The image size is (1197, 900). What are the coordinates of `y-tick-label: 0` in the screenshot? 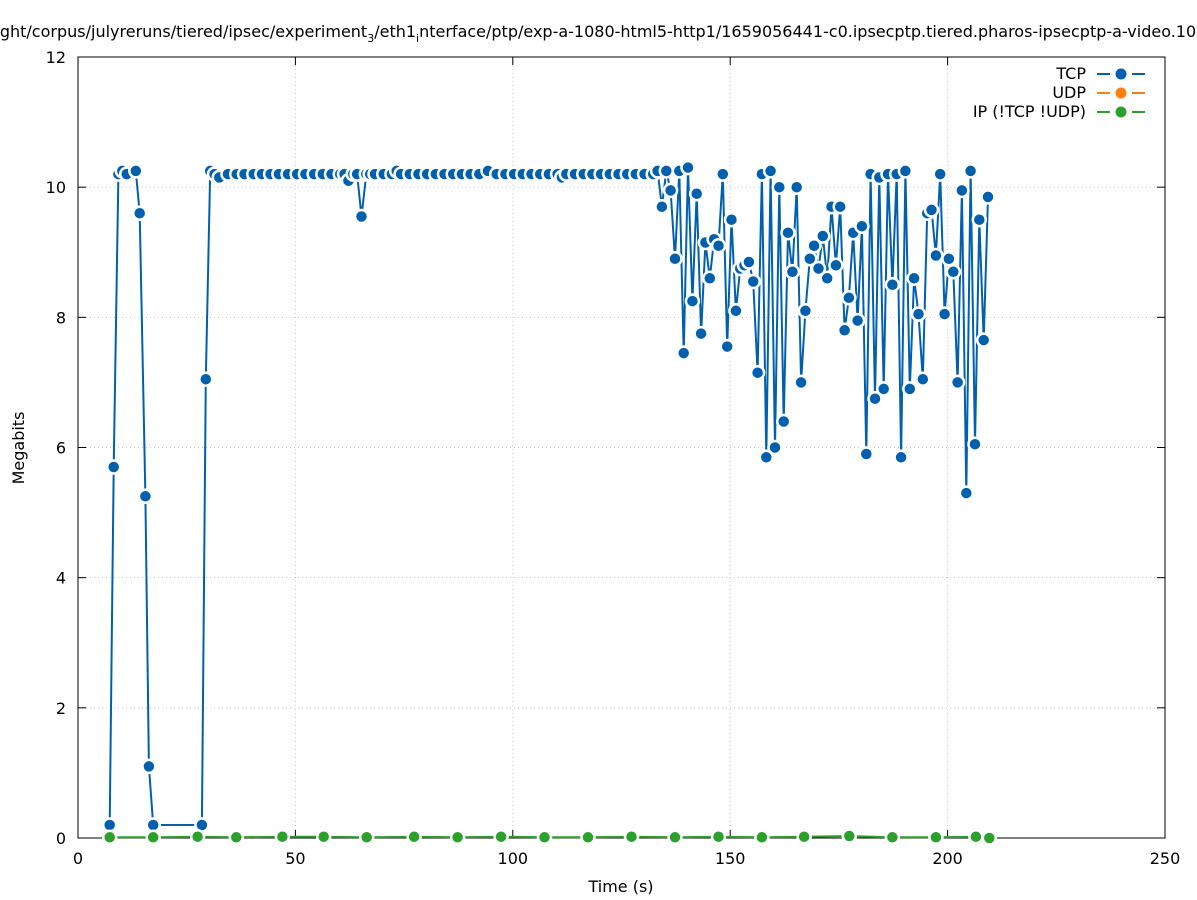 It's located at (61, 838).